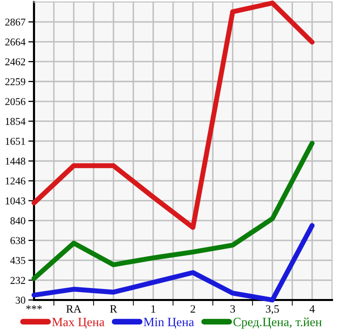  What do you see at coordinates (18, 240) in the screenshot?
I see `y-tick-label: 638` at bounding box center [18, 240].